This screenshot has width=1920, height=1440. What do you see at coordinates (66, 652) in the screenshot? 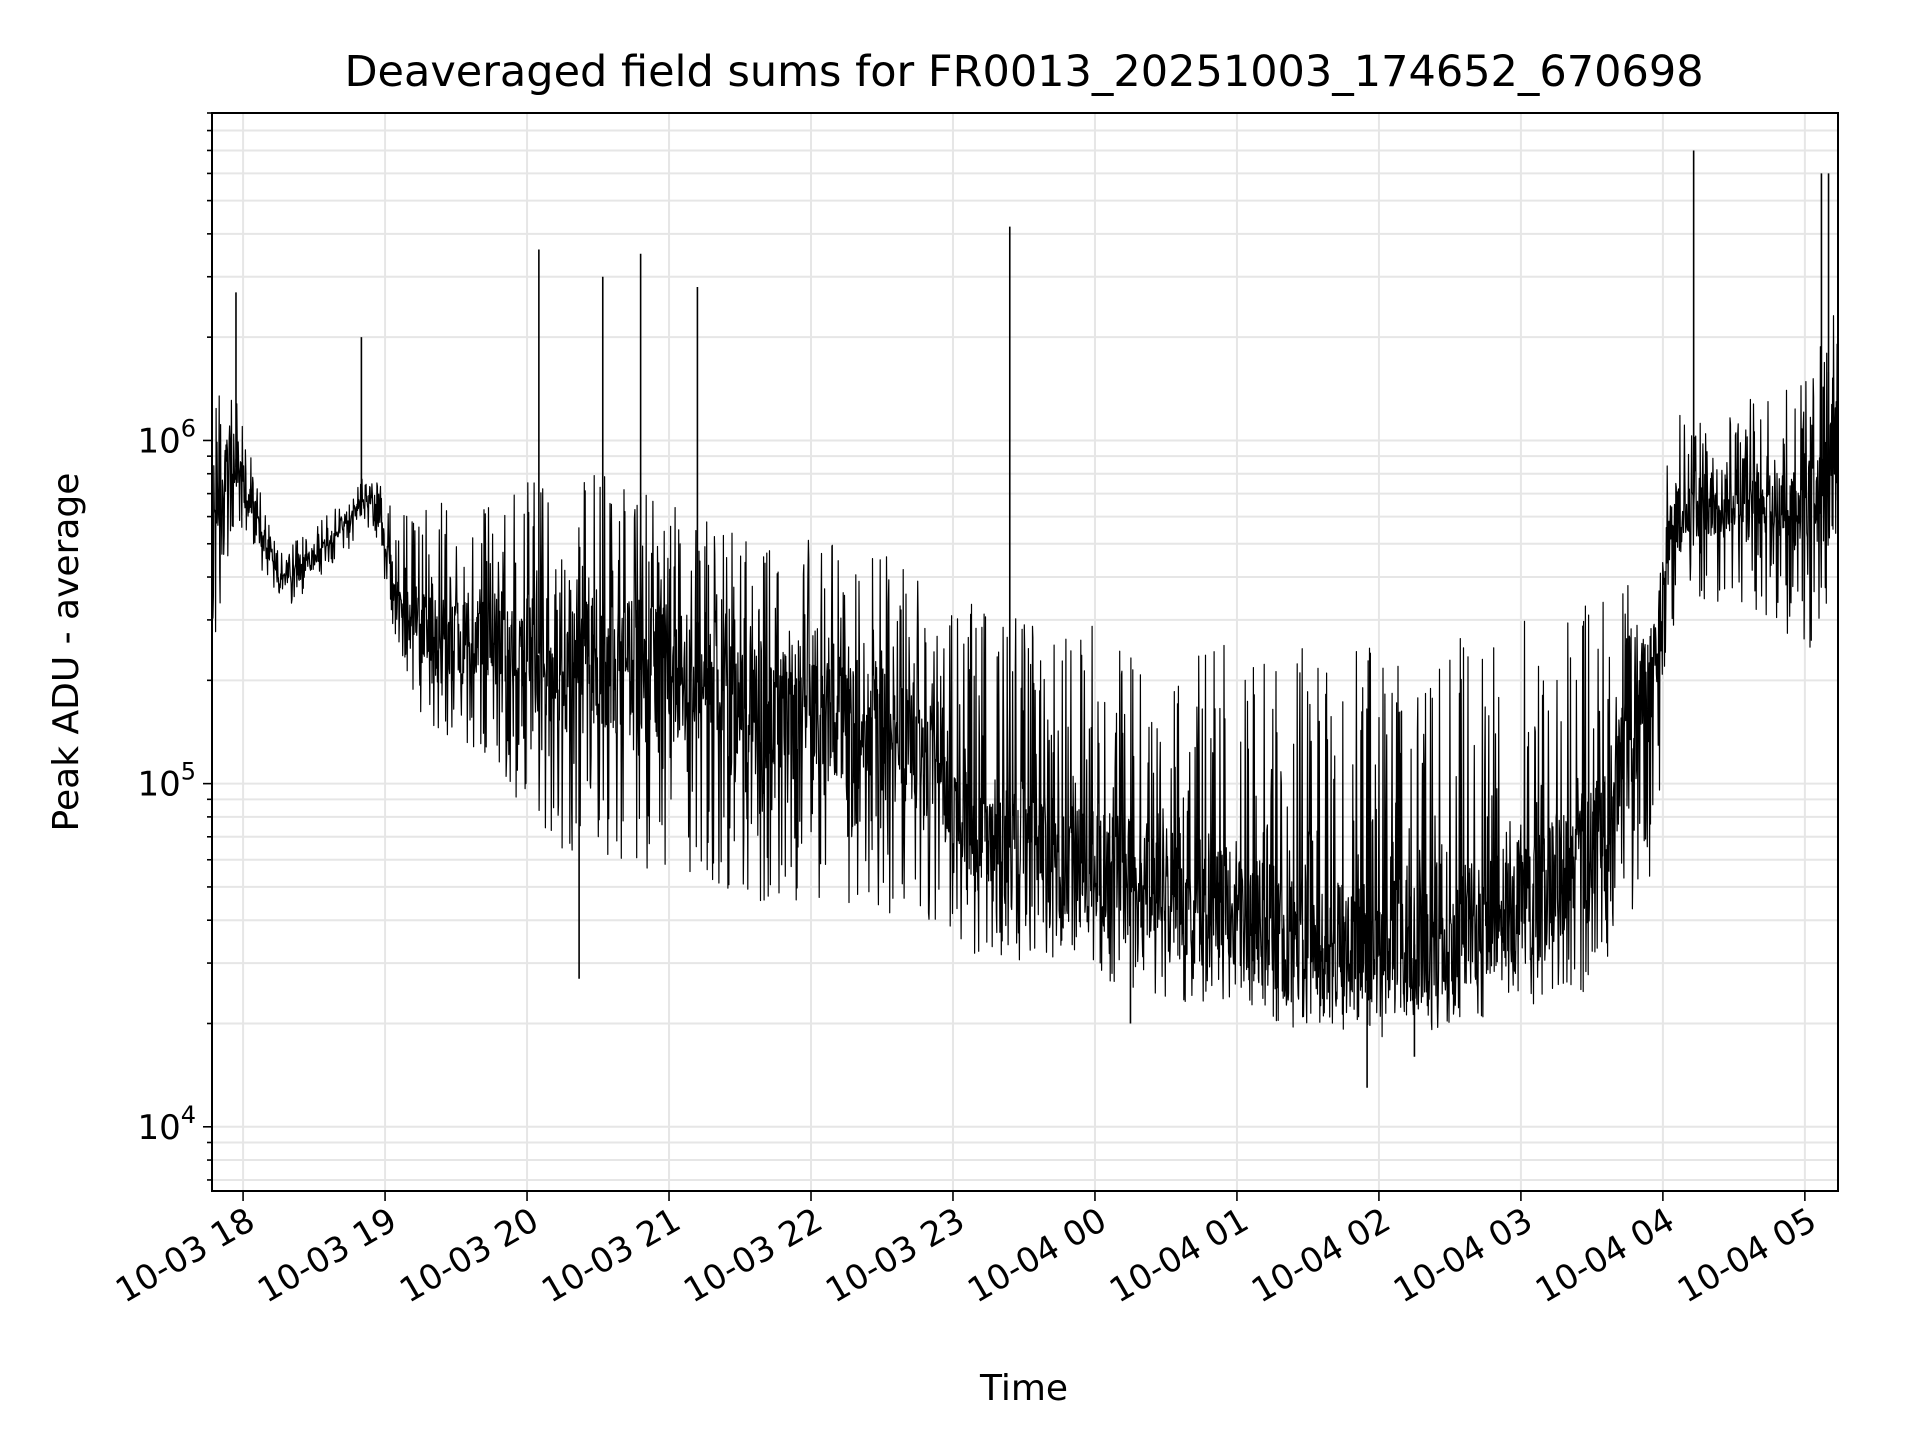
I see `y-axis-label: Peak ADU - average` at bounding box center [66, 652].